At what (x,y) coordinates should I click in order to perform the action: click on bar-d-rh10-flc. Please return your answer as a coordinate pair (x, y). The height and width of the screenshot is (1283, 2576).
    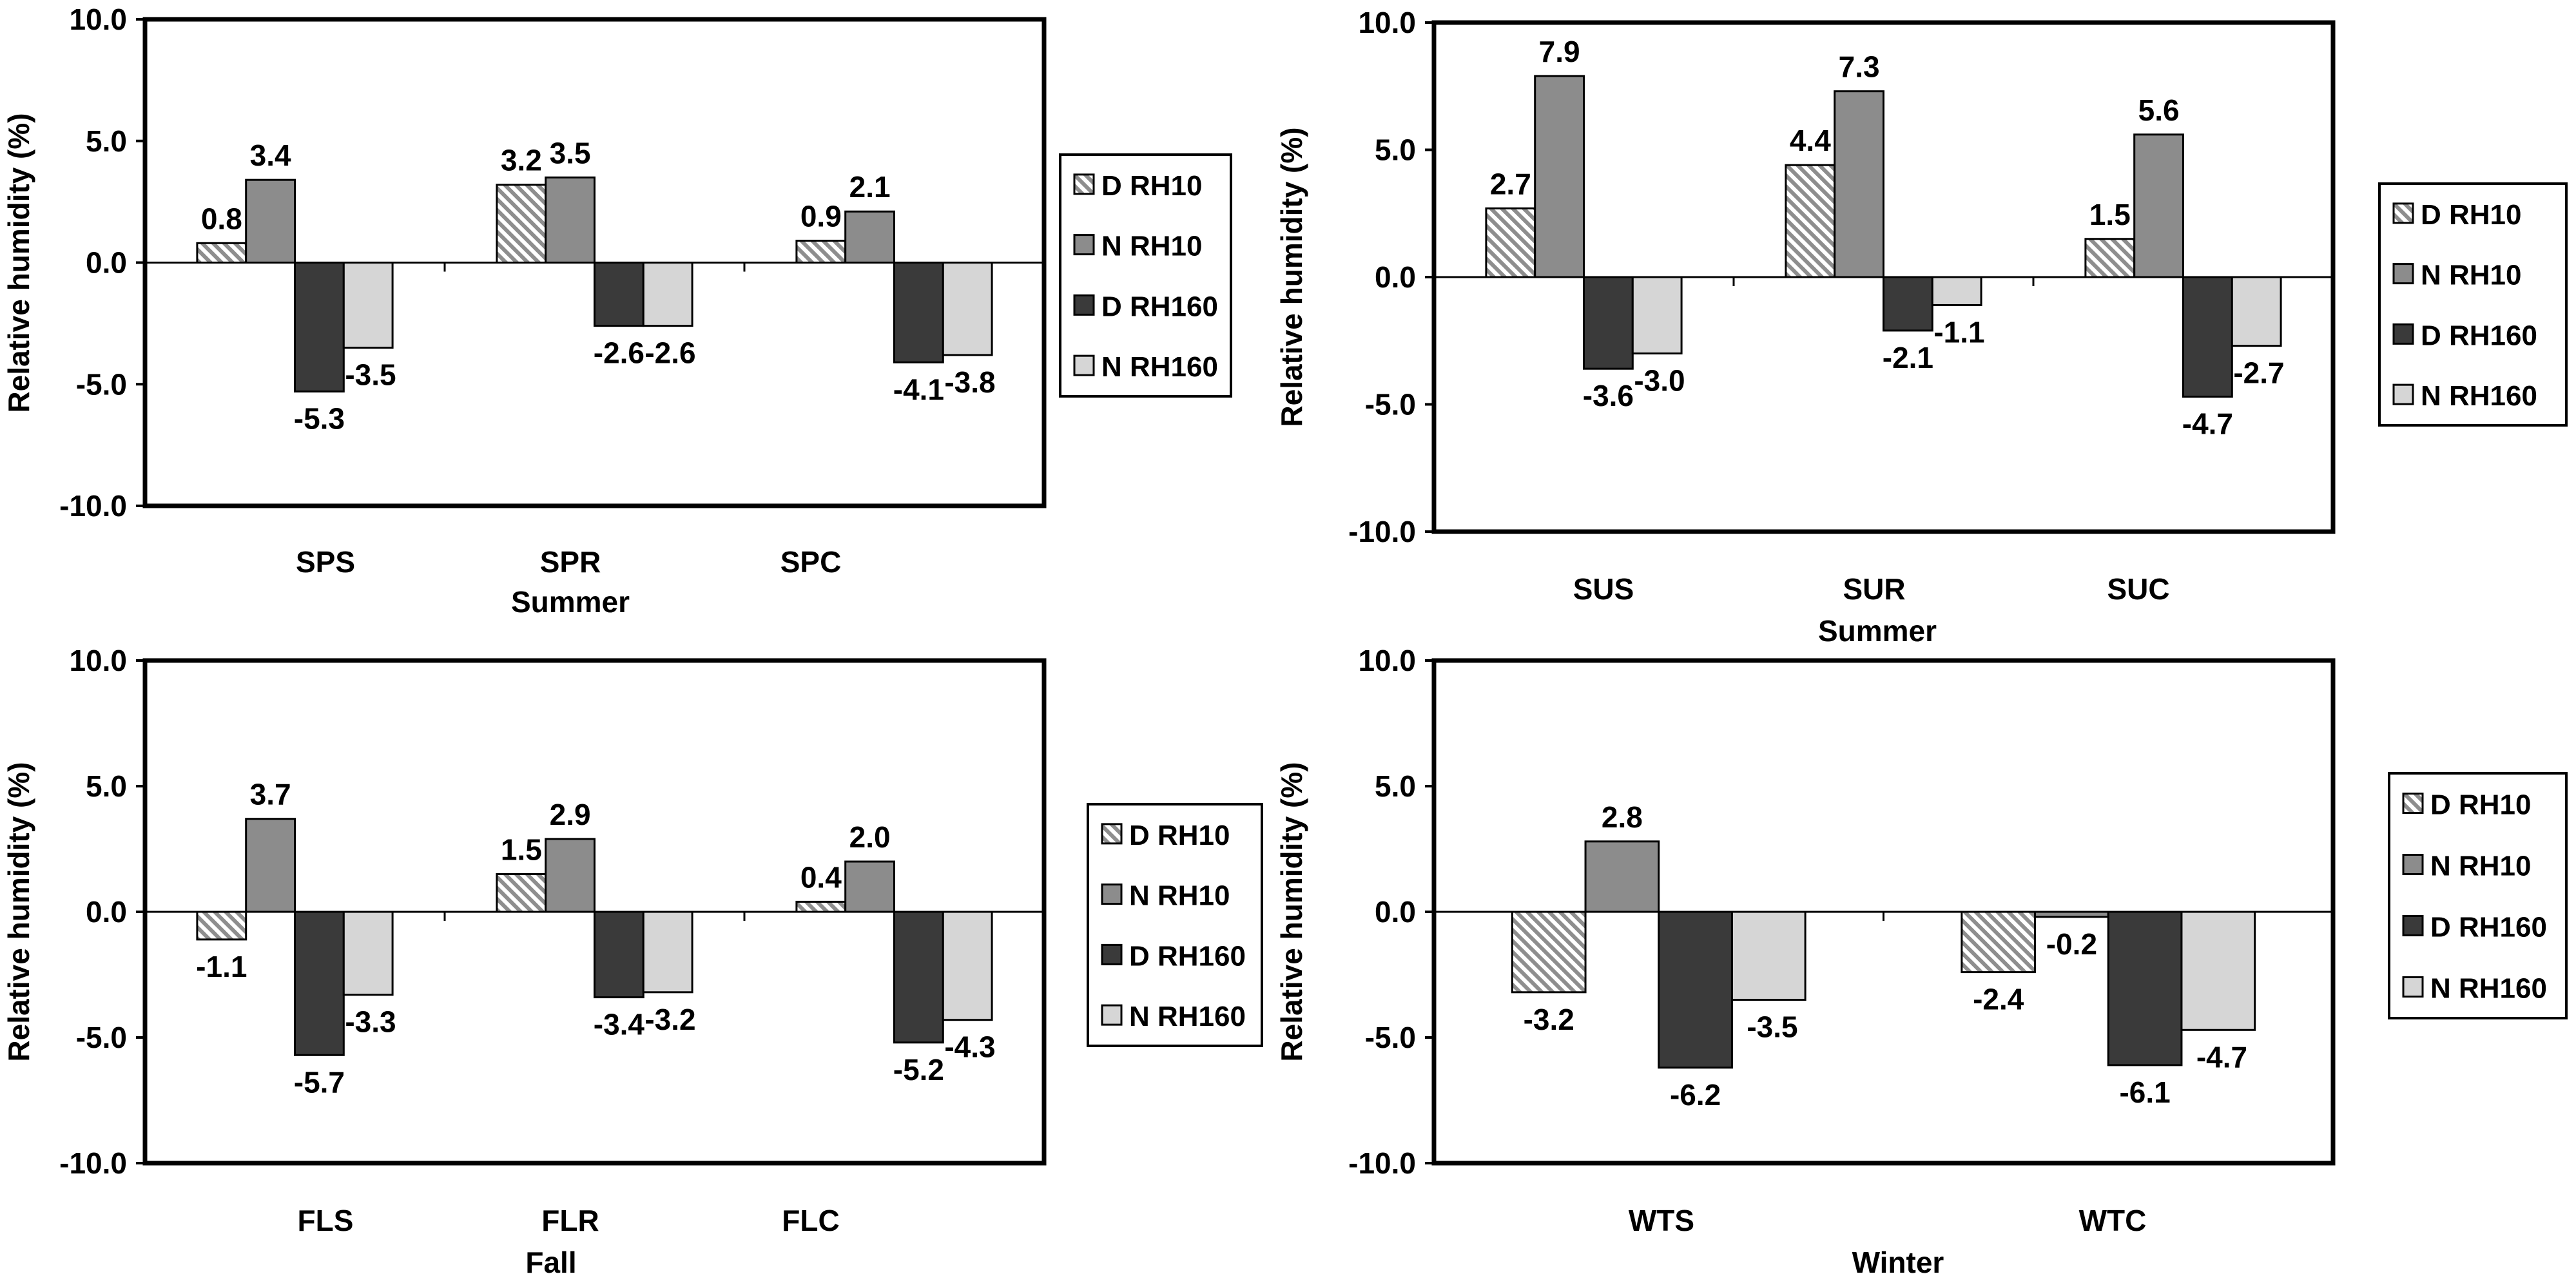
    Looking at the image, I should click on (821, 906).